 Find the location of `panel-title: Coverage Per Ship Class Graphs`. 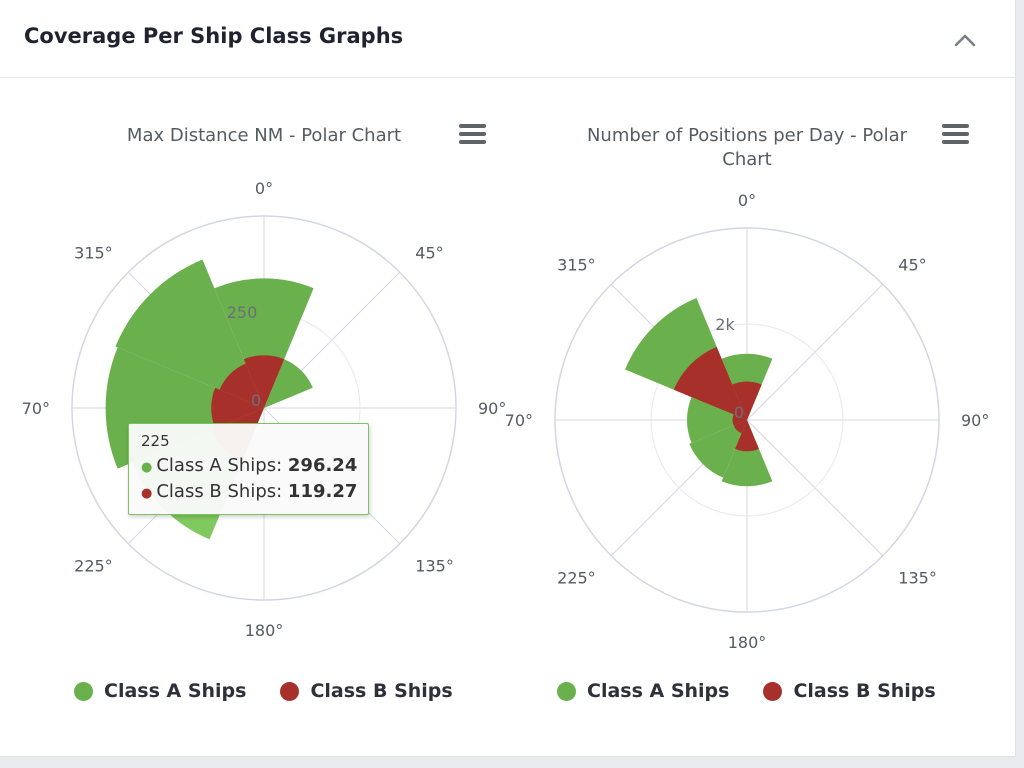

panel-title: Coverage Per Ship Class Graphs is located at coordinates (214, 36).